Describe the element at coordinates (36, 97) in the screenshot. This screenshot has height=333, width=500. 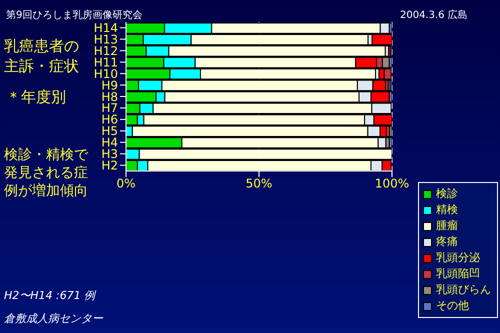
I see `text: ＊年度別` at that location.